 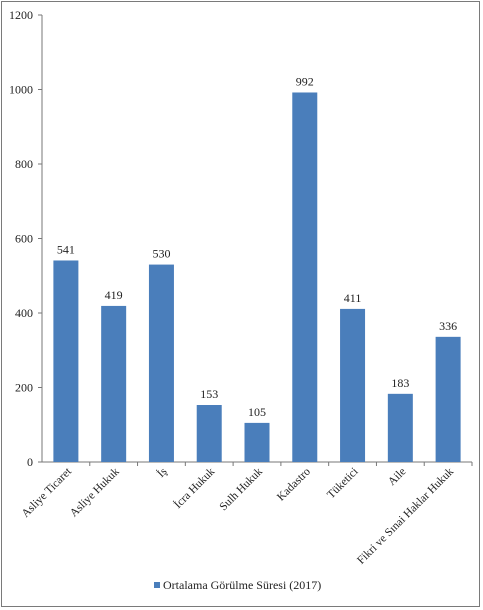 I want to click on legend-swatch, so click(x=157, y=585).